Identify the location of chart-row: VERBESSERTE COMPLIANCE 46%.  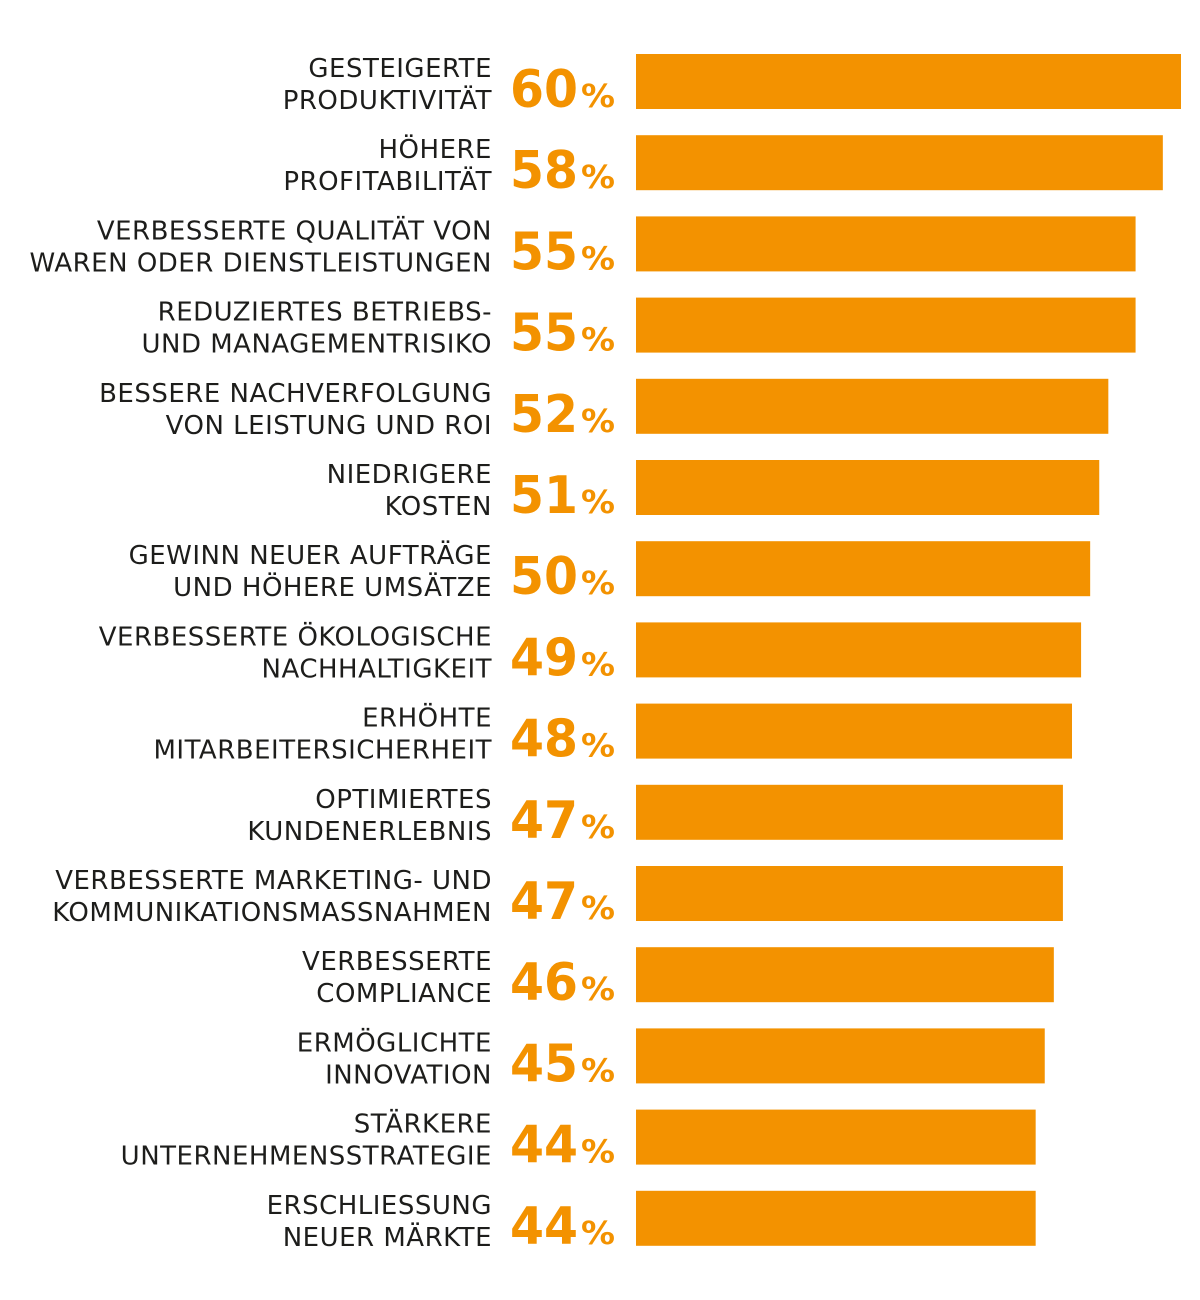
(678, 980).